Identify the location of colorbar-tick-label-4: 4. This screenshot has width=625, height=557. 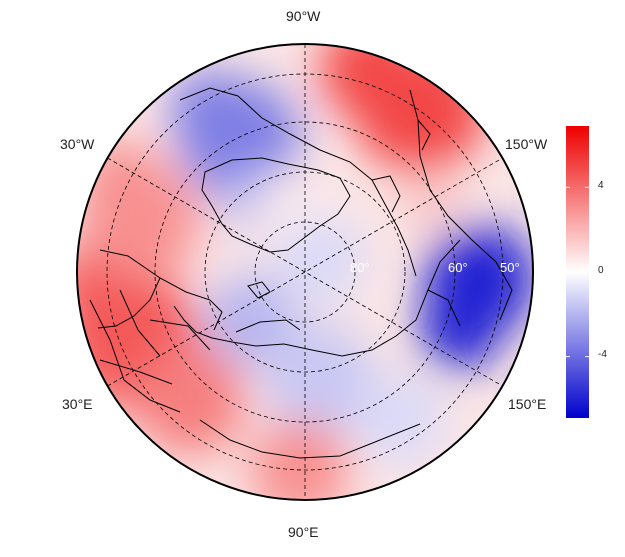
(601, 185).